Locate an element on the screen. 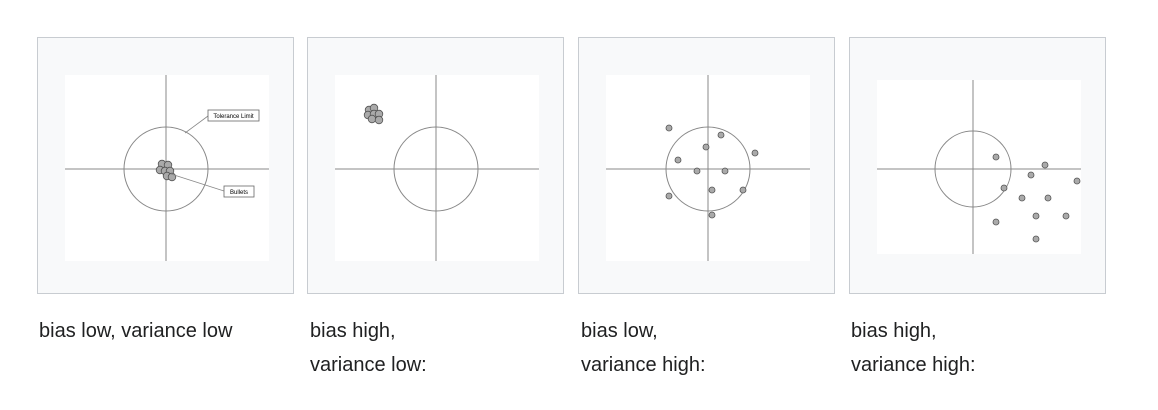 The width and height of the screenshot is (1158, 410). diagram-panel-bias-low-variance-high is located at coordinates (706, 165).